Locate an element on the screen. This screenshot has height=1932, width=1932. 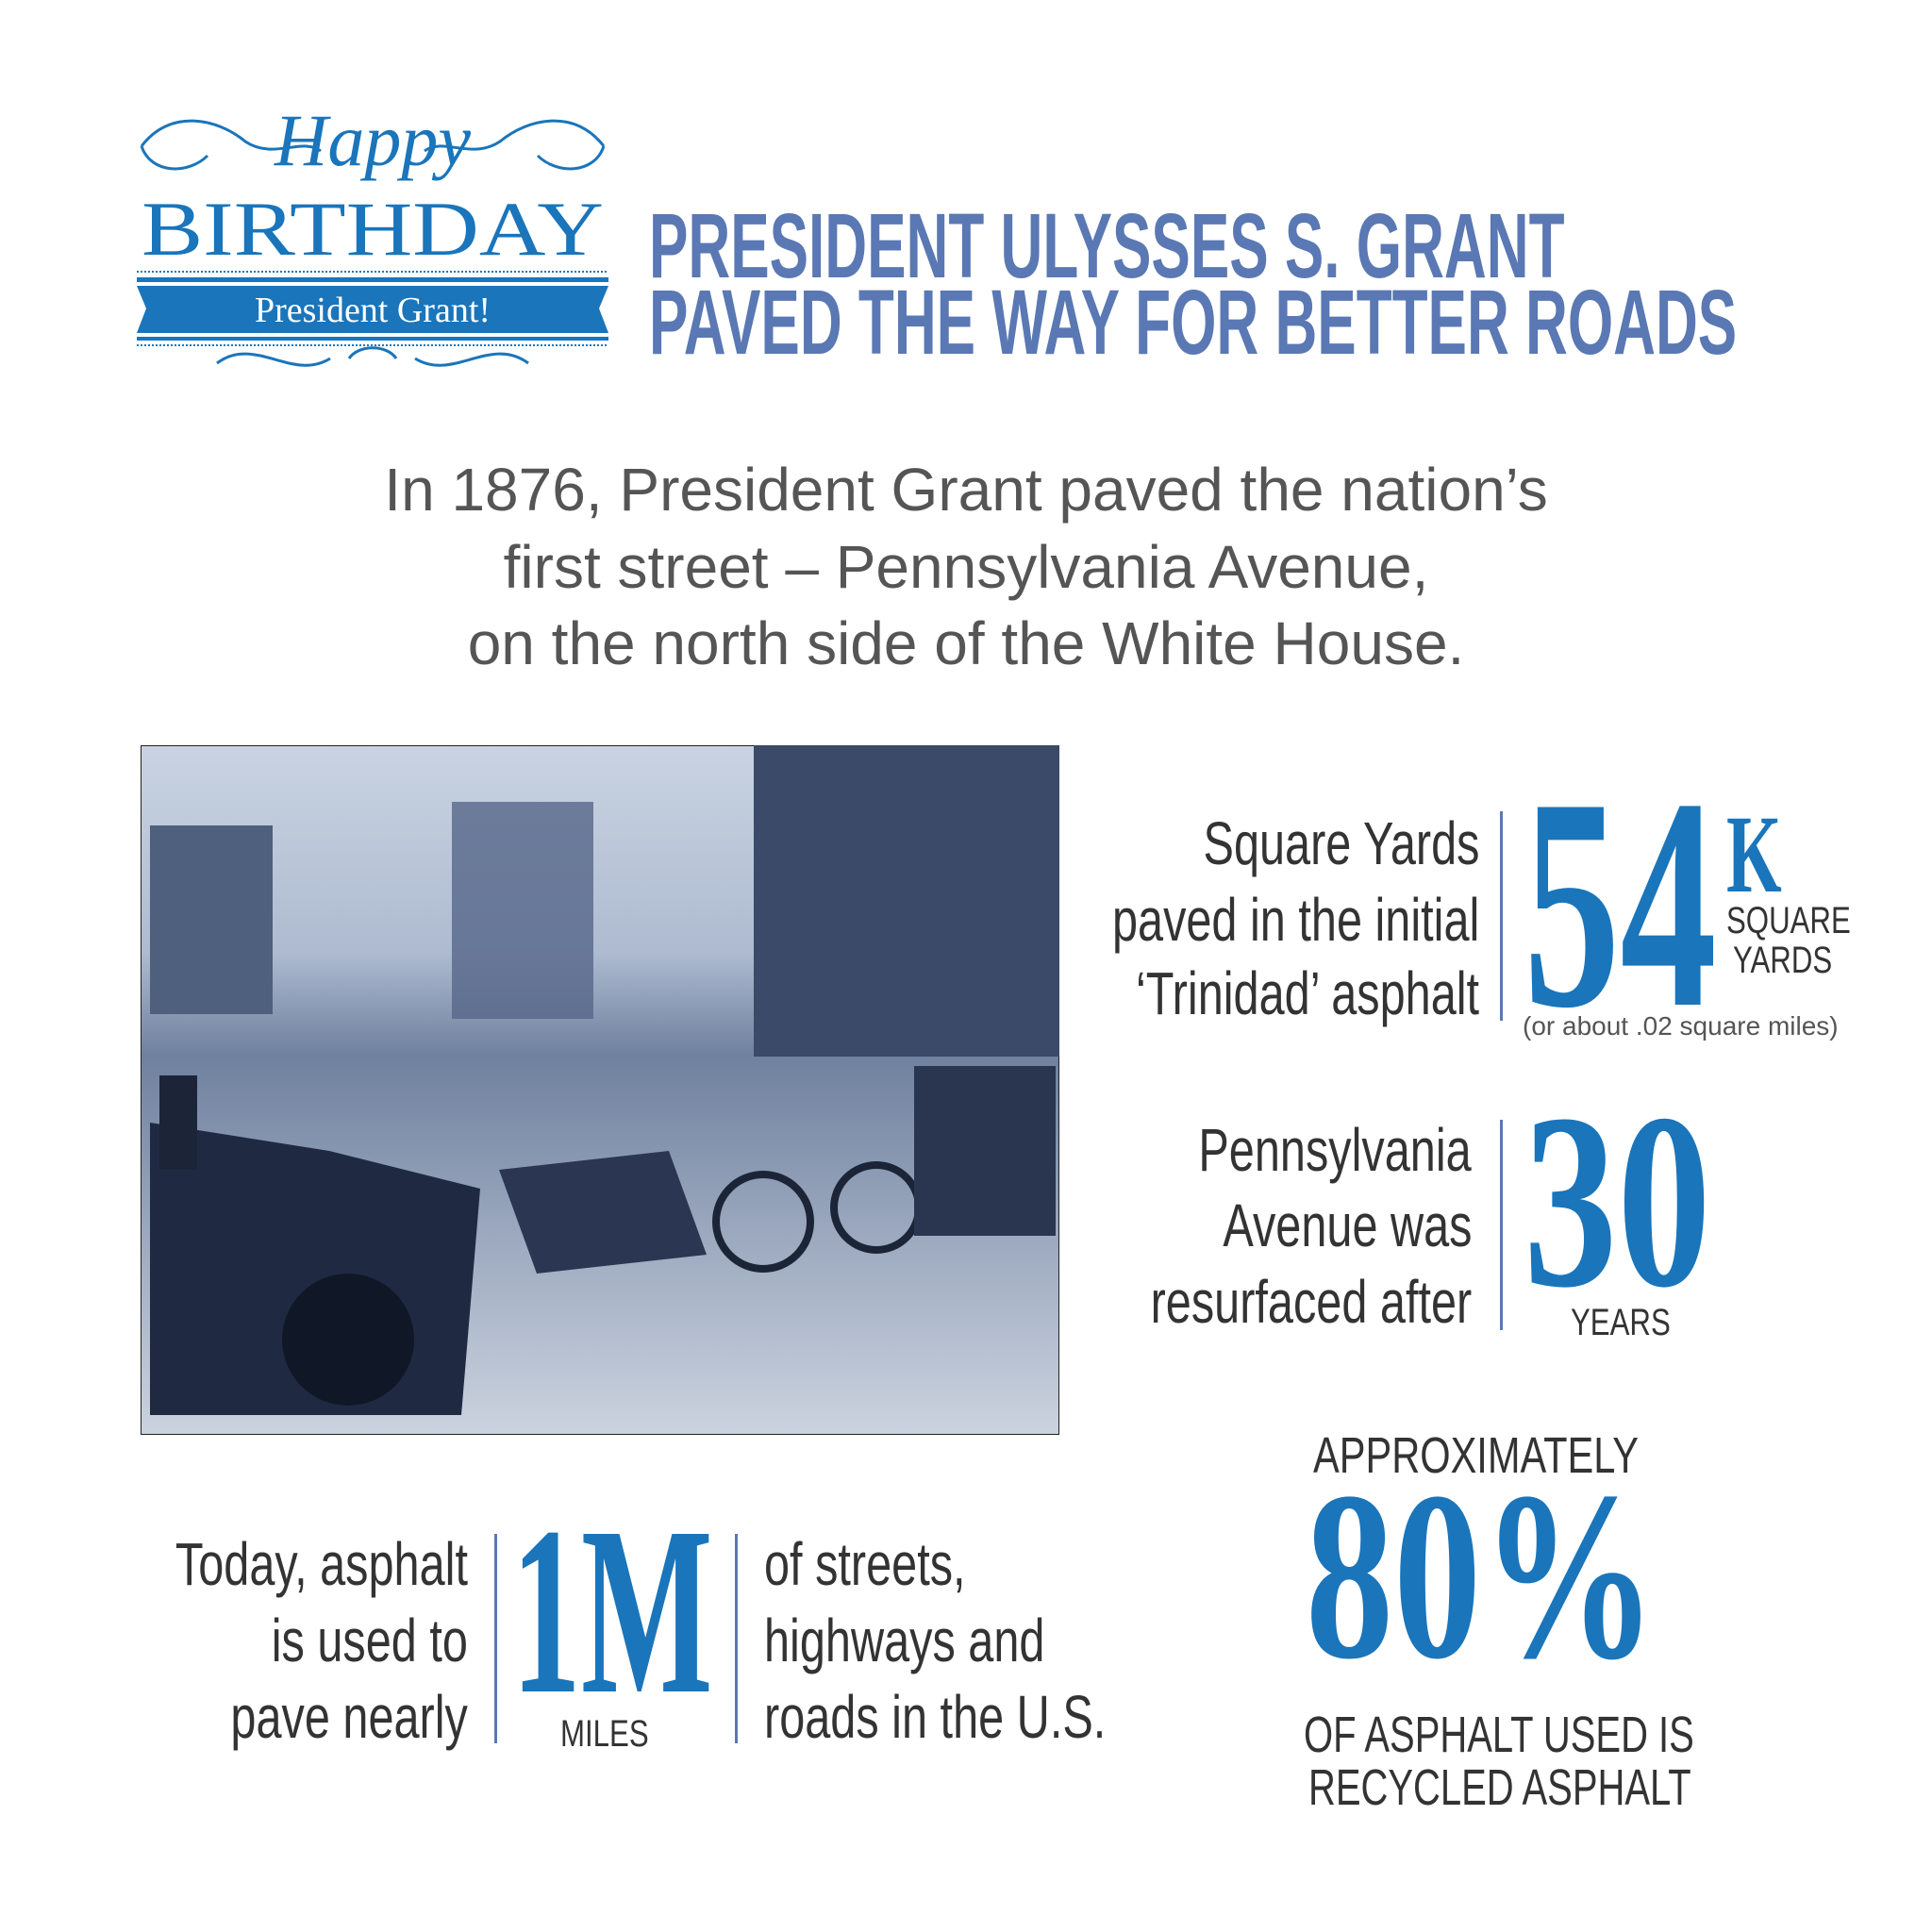
years-text-1: Pennsylvania is located at coordinates (1335, 1150).